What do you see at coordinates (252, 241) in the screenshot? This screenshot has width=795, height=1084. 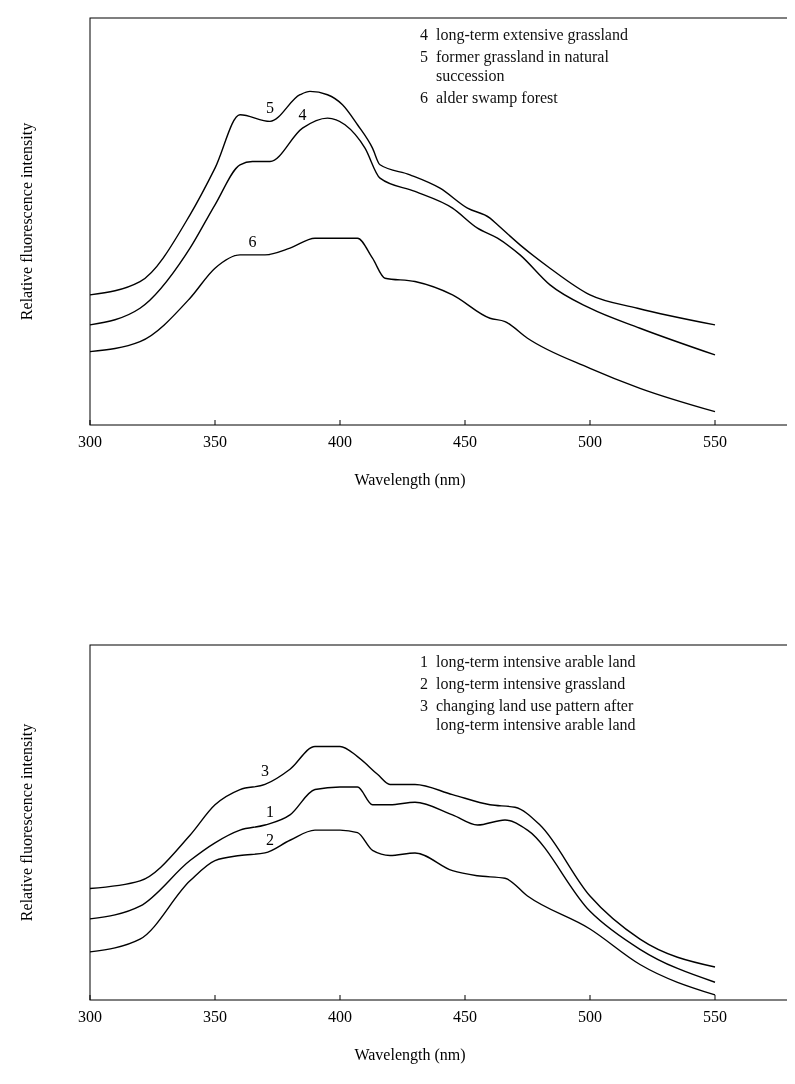 I see `annotation: 6` at bounding box center [252, 241].